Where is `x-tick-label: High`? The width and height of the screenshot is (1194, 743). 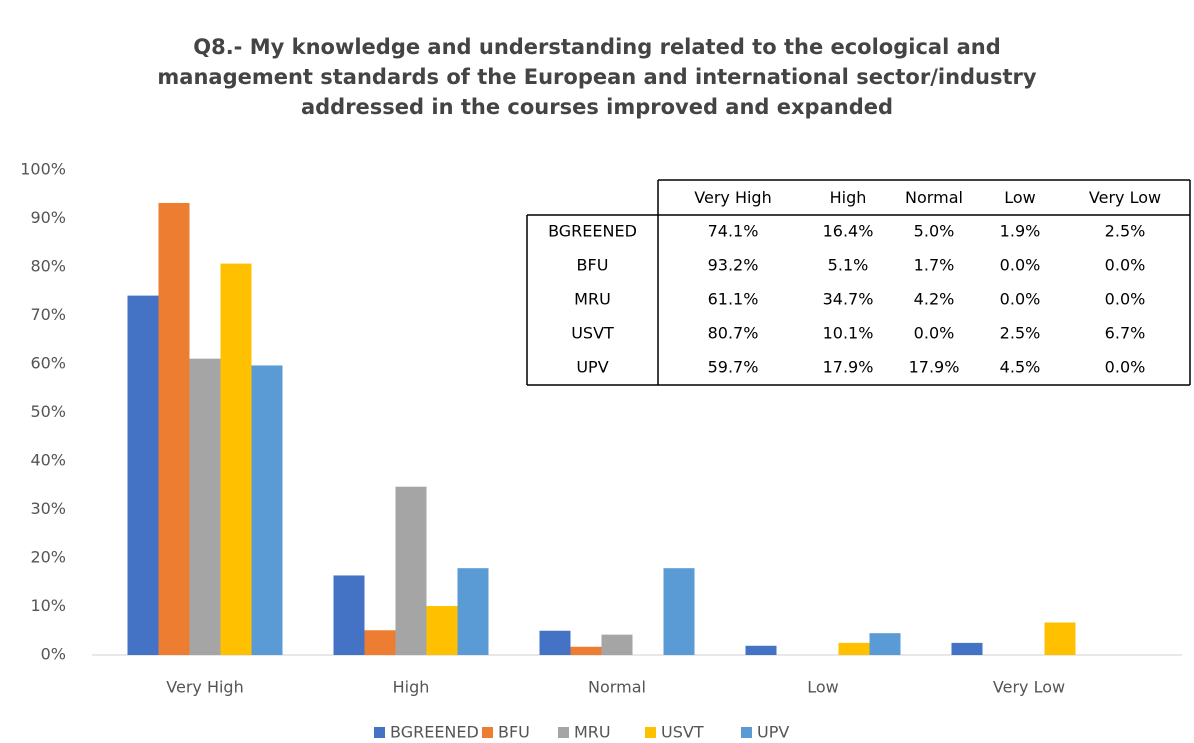 x-tick-label: High is located at coordinates (411, 687).